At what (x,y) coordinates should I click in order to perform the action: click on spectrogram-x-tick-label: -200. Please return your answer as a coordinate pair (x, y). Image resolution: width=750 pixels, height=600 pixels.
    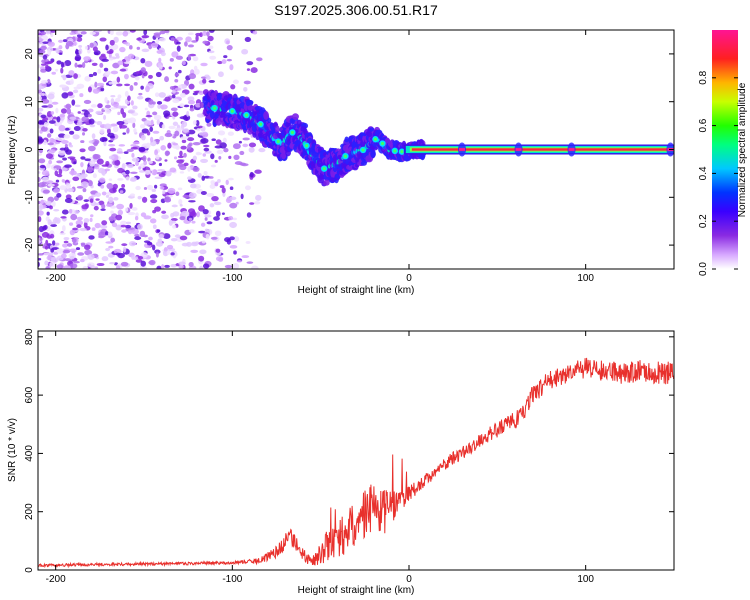
    Looking at the image, I should click on (56, 278).